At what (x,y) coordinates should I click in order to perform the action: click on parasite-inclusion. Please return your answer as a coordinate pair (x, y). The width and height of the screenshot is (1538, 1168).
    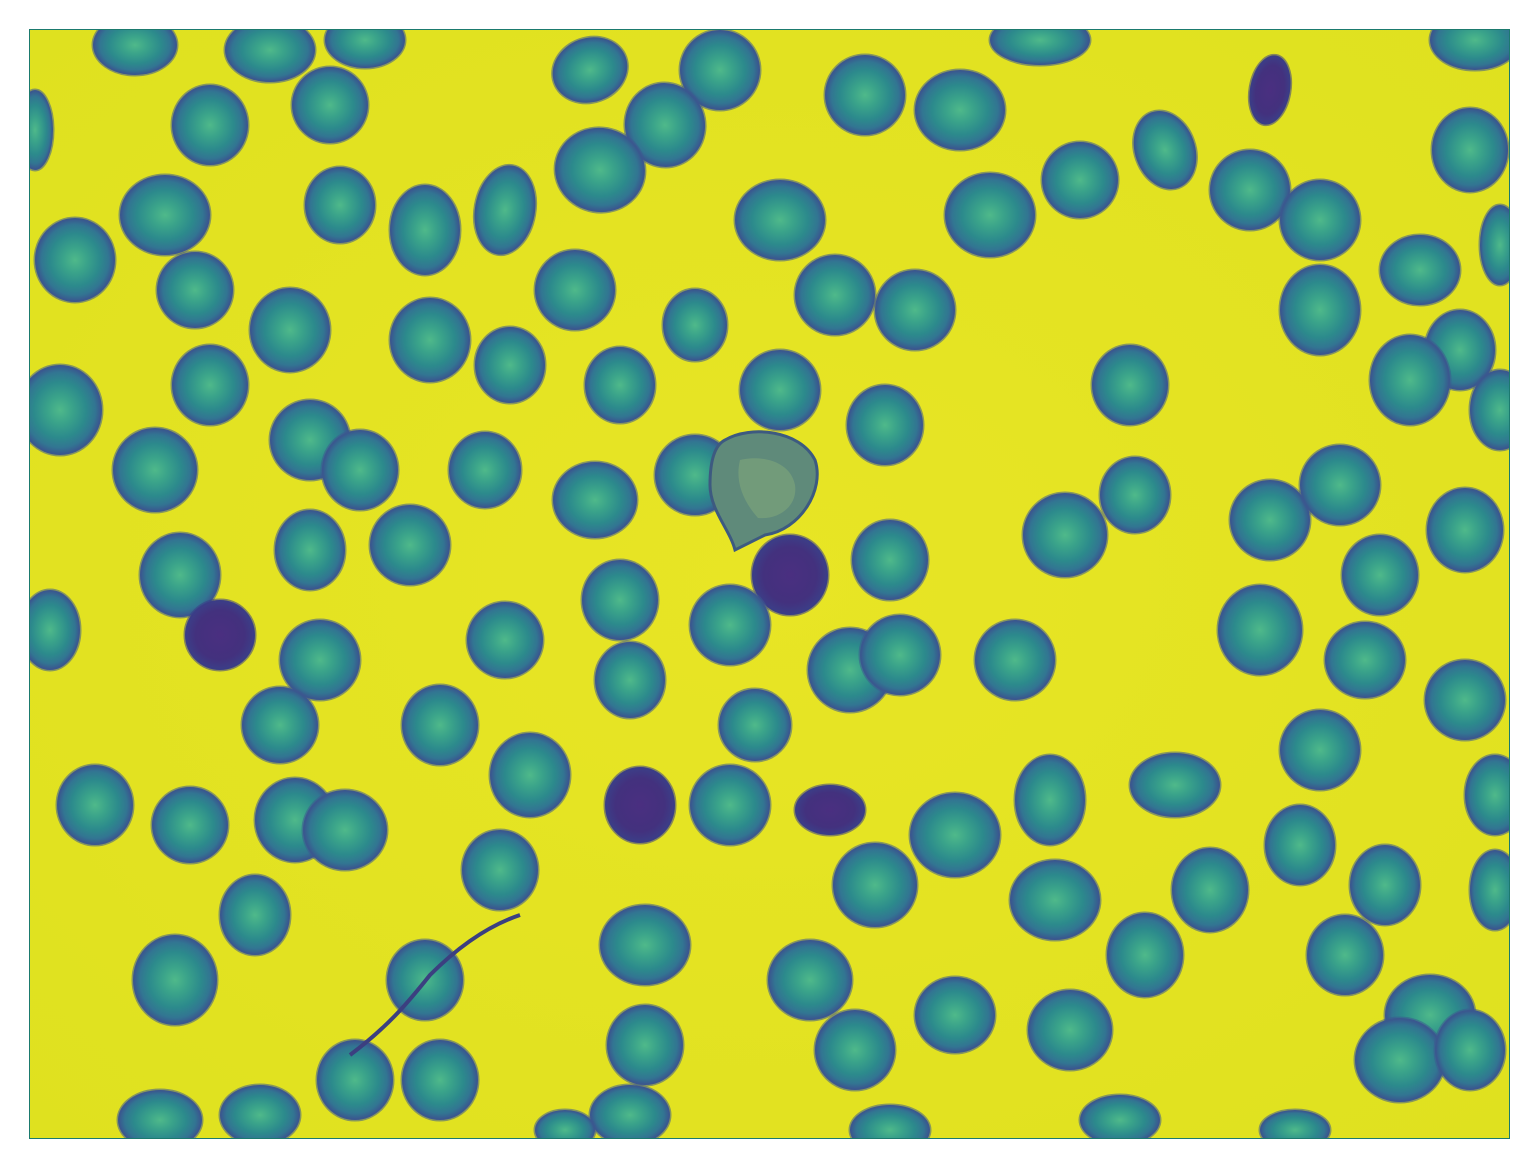
    Looking at the image, I should click on (767, 488).